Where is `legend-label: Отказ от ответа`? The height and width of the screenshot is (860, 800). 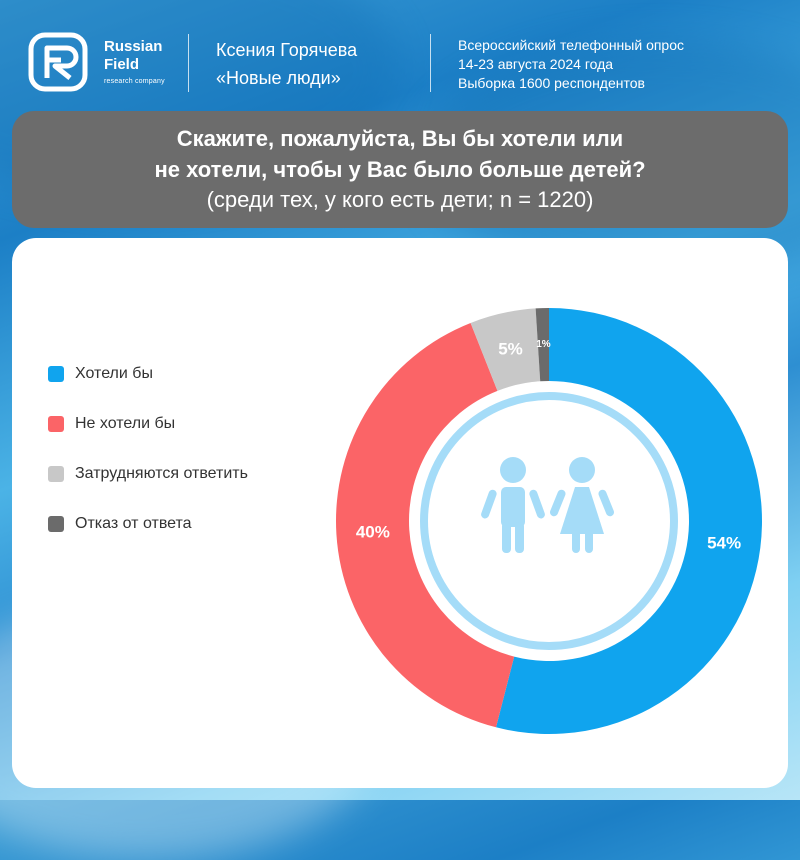 legend-label: Отказ от ответа is located at coordinates (133, 523).